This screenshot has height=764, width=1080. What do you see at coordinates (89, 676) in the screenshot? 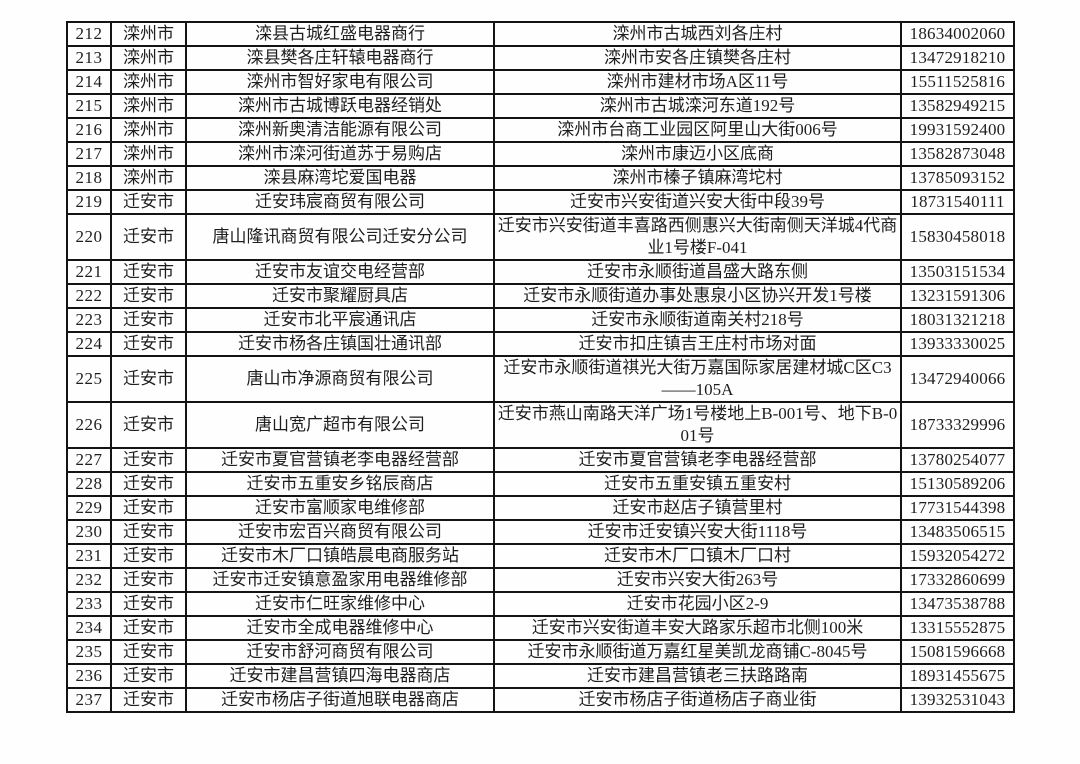
I see `row-number-cell: 236` at bounding box center [89, 676].